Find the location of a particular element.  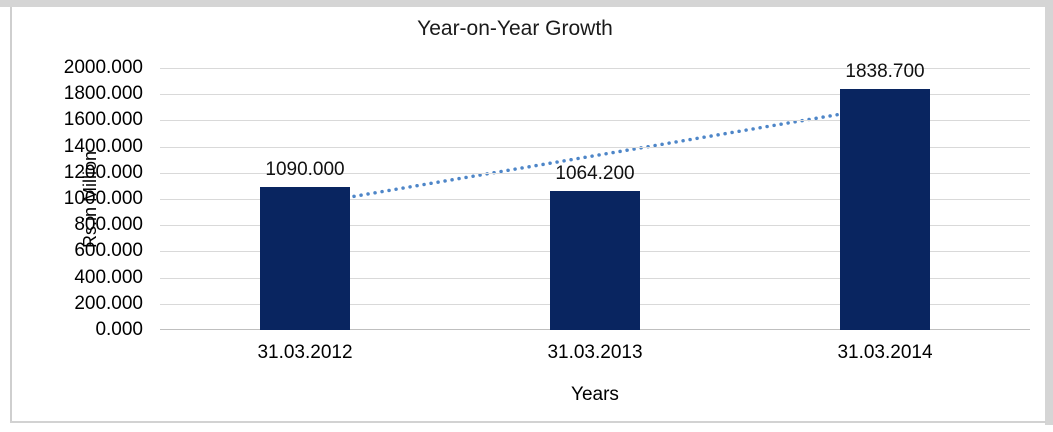

y-tick-label: 400.000 is located at coordinates (108, 277).